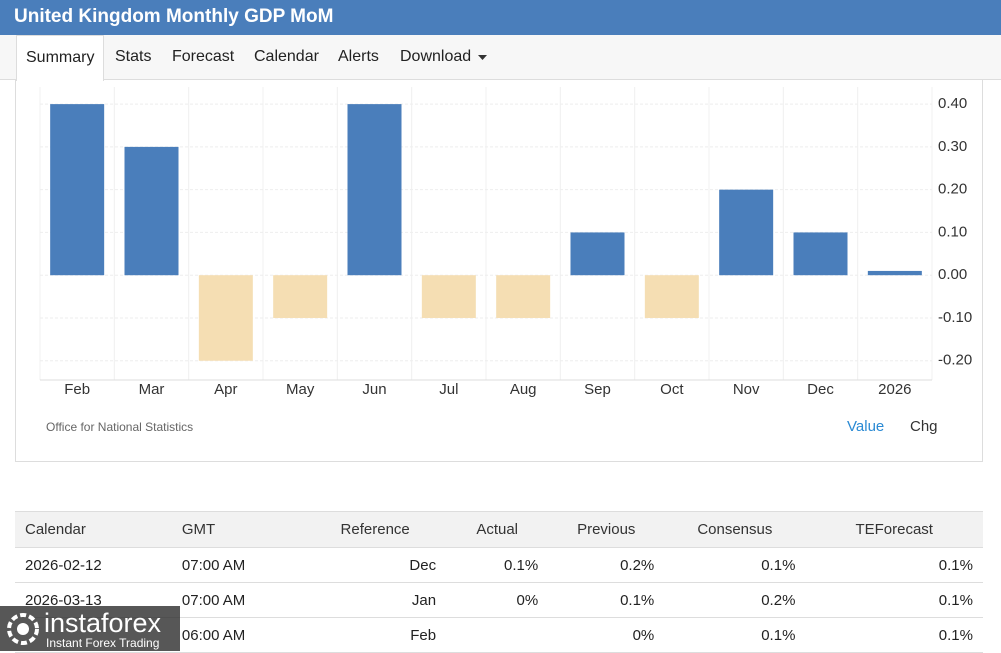  I want to click on tab: Download, so click(435, 57).